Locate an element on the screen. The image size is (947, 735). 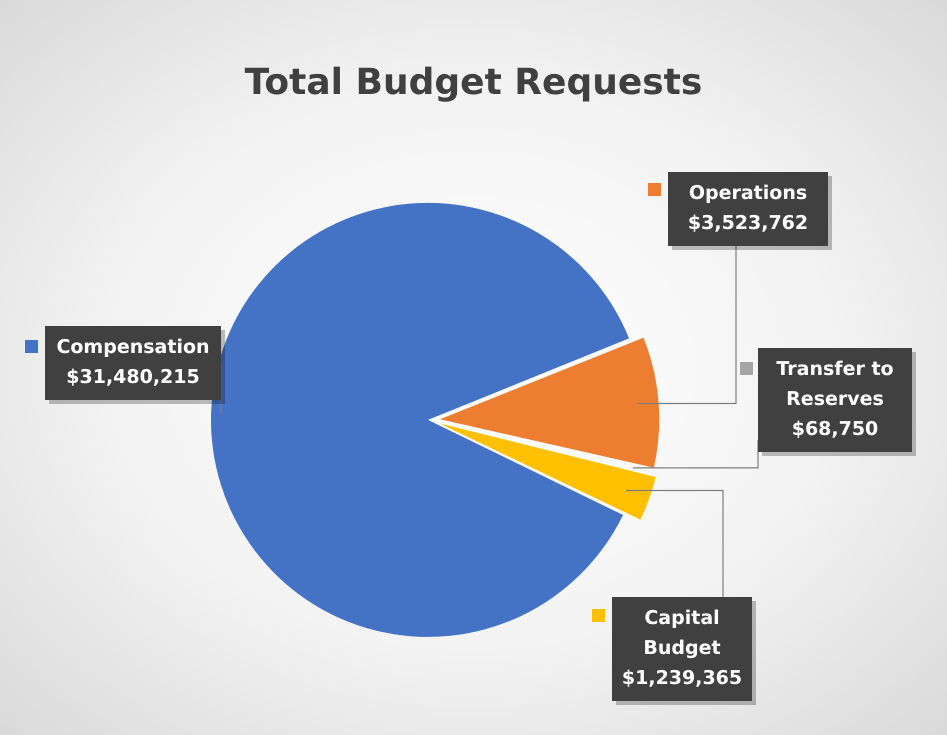
data-label: $31,480,215 is located at coordinates (133, 377).